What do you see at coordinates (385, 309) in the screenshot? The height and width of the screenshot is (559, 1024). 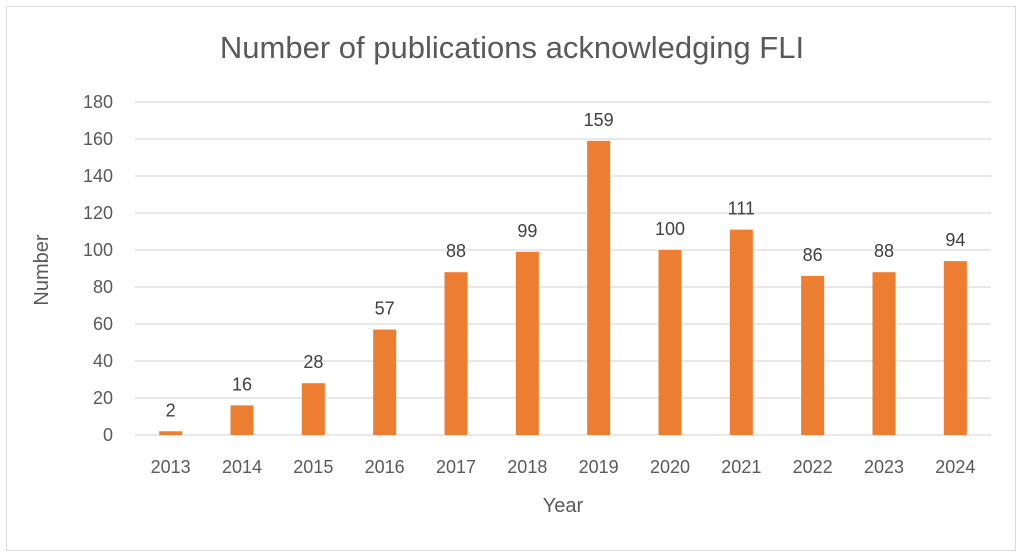 I see `data-label-2016: 57` at bounding box center [385, 309].